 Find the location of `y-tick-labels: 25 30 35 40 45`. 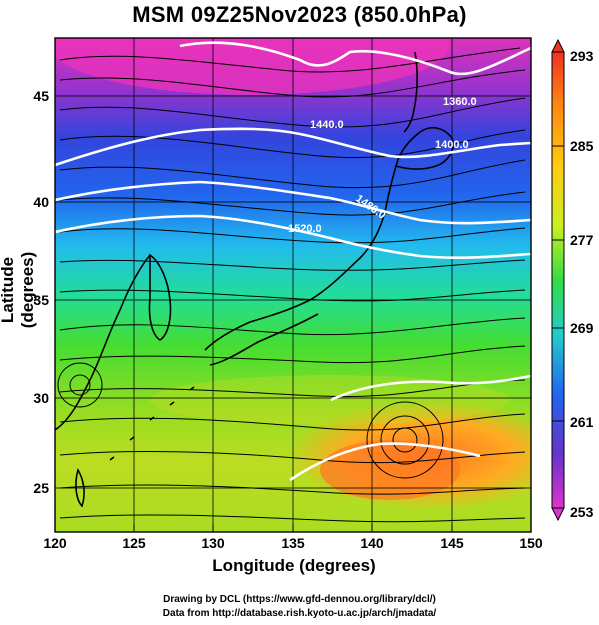

y-tick-labels: 25 30 35 40 45 is located at coordinates (41, 292).